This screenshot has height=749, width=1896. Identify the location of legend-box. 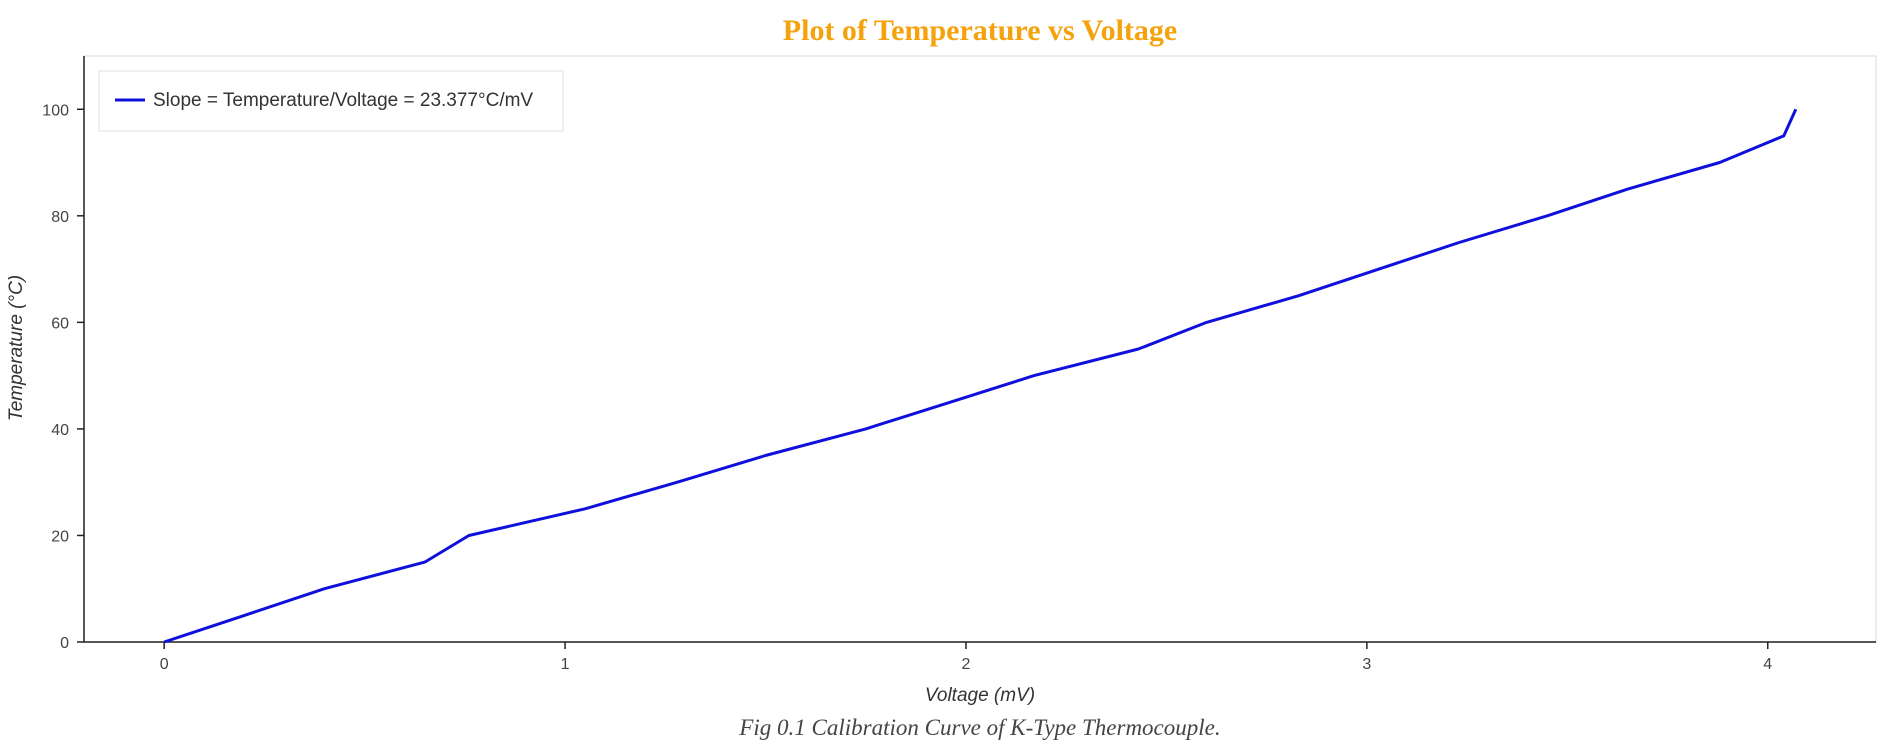
(331, 101).